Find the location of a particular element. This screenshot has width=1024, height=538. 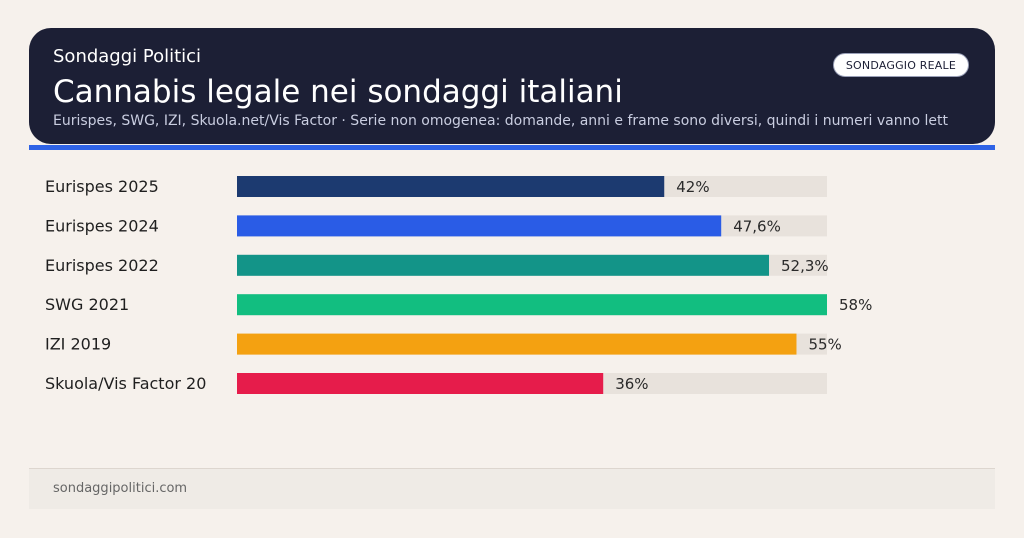

category-label: Eurispes 2024 is located at coordinates (102, 225).